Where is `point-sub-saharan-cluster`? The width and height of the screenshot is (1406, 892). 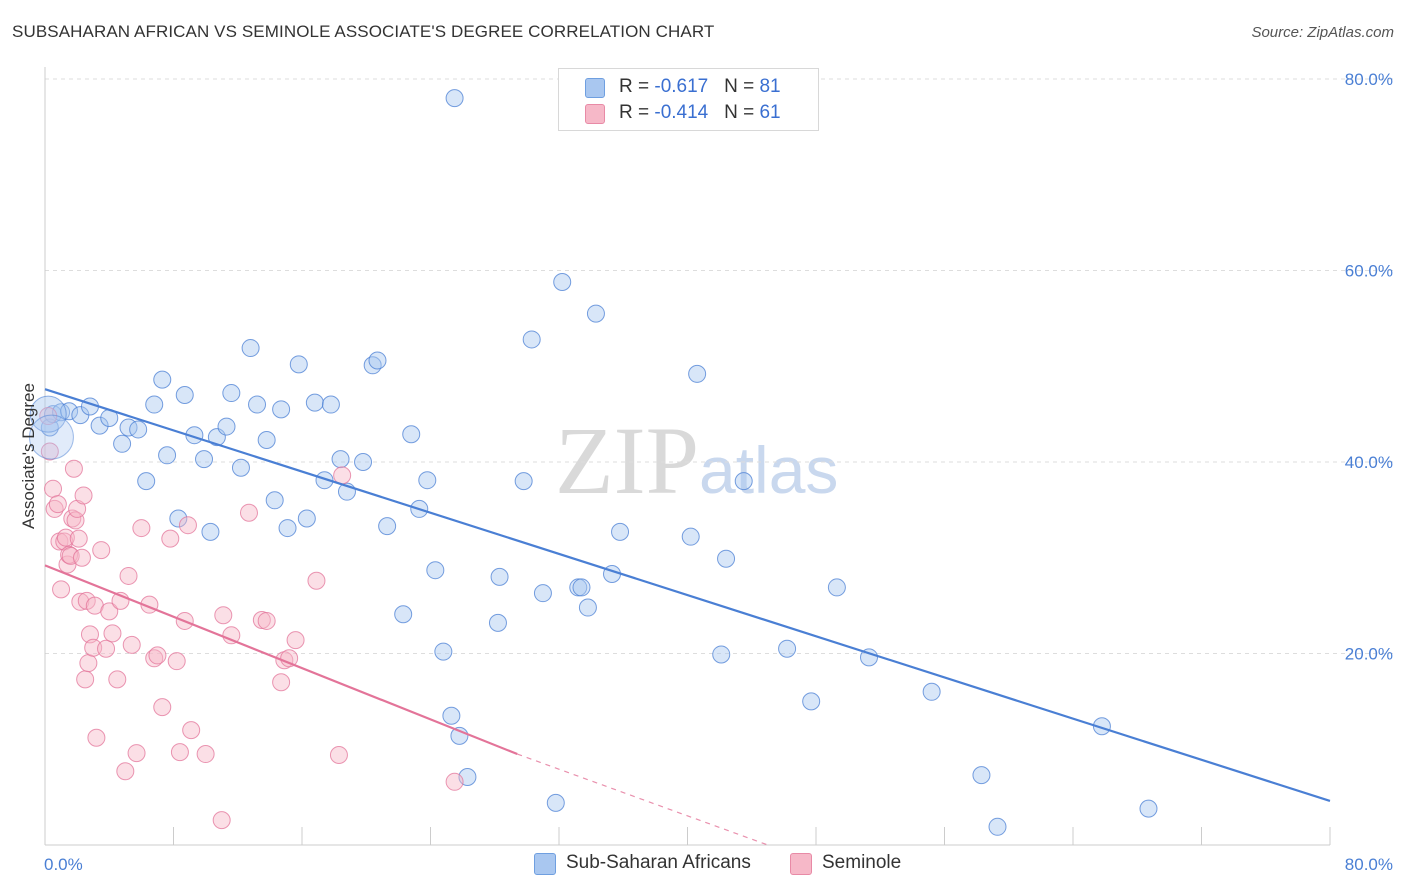 point-sub-saharan-cluster is located at coordinates (48, 414).